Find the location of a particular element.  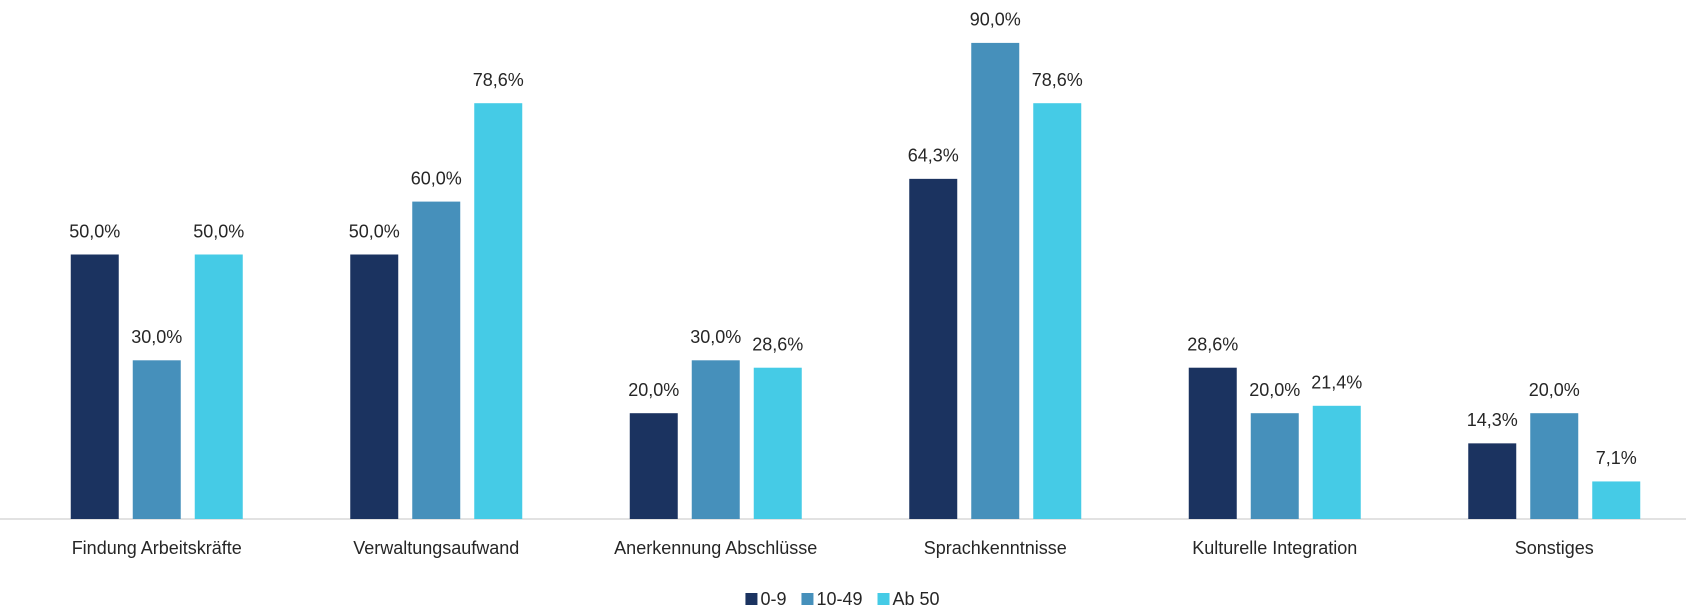

data-label: 90,0% is located at coordinates (995, 20).